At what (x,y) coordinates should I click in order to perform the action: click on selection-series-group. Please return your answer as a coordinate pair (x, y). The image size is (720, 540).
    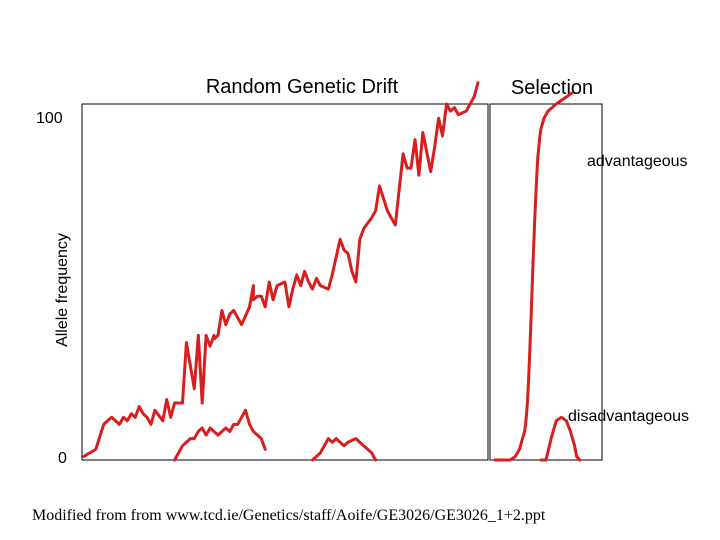
    Looking at the image, I should click on (537, 276).